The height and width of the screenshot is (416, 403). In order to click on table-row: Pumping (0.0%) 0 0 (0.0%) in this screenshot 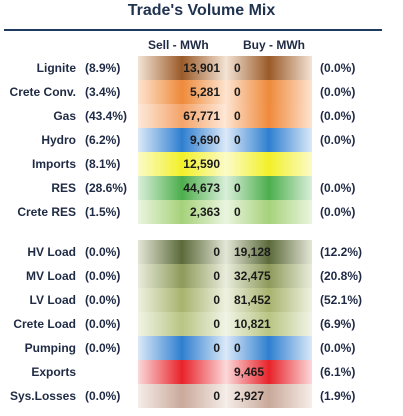, I will do `click(201, 348)`.